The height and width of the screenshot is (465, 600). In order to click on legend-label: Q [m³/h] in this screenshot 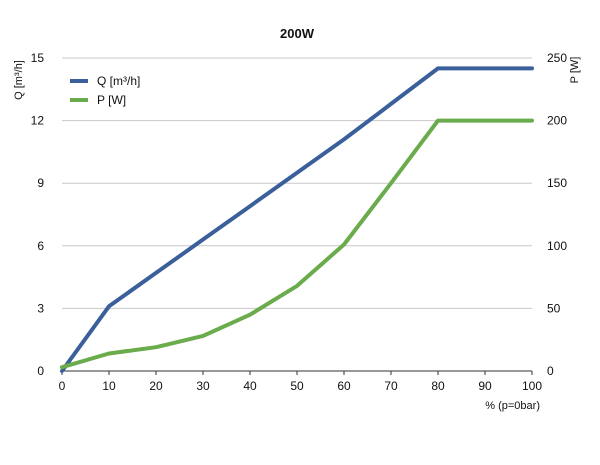, I will do `click(118, 81)`.